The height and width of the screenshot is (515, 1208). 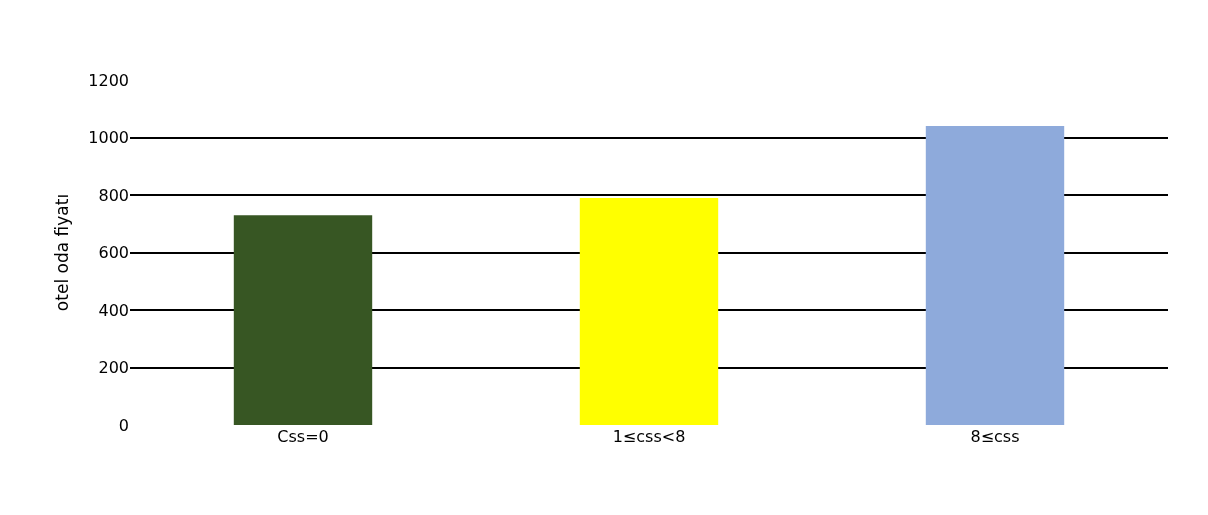 What do you see at coordinates (113, 253) in the screenshot?
I see `y-tick-label: 600` at bounding box center [113, 253].